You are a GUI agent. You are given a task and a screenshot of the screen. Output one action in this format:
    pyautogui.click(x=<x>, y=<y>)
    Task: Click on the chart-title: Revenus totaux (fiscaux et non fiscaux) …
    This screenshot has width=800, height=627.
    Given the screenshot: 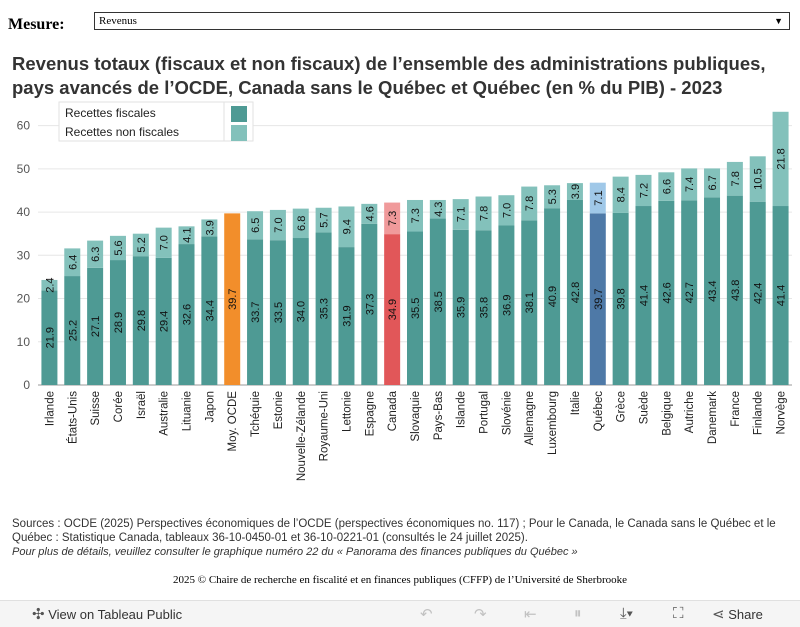 What is the action you would take?
    pyautogui.click(x=389, y=75)
    